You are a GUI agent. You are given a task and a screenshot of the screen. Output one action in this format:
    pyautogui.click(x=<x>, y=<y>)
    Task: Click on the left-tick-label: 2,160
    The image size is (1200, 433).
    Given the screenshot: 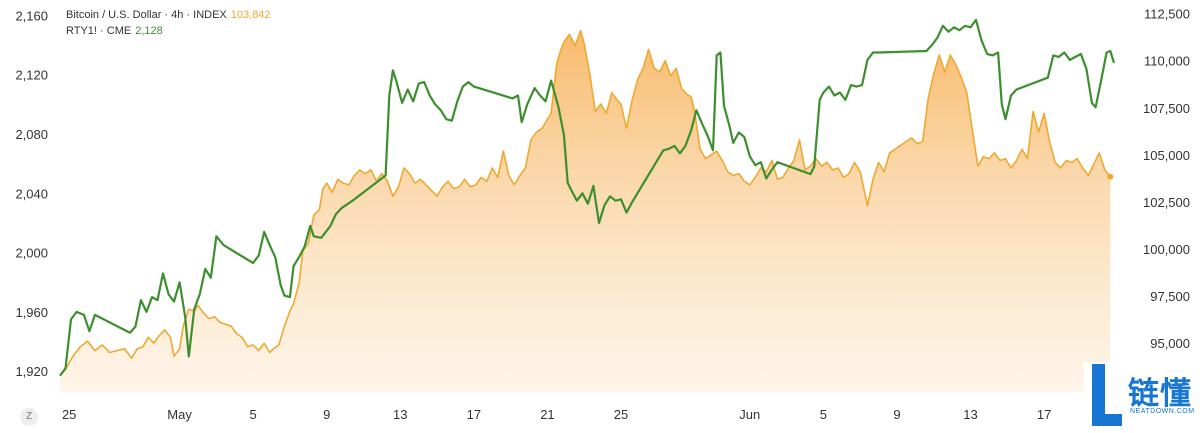 What is the action you would take?
    pyautogui.click(x=31, y=15)
    